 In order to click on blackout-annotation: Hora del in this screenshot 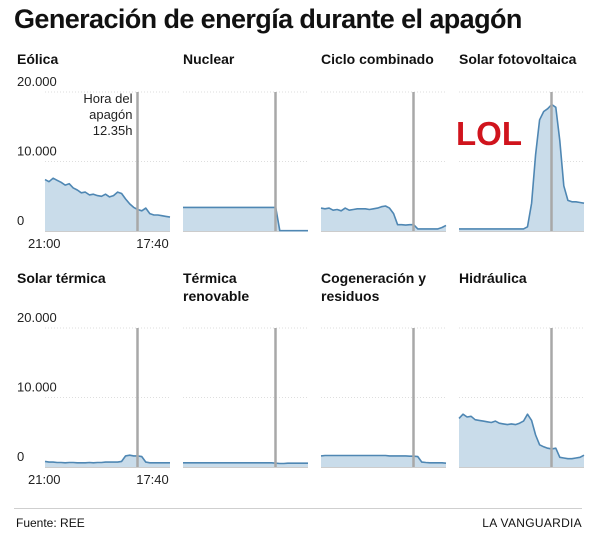, I will do `click(107, 98)`.